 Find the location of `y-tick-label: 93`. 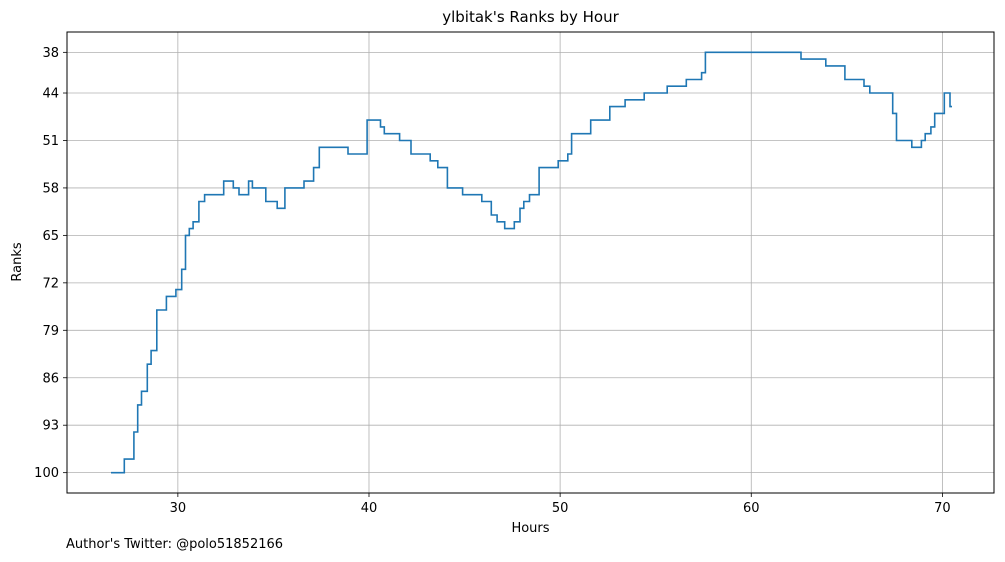

y-tick-label: 93 is located at coordinates (50, 426).